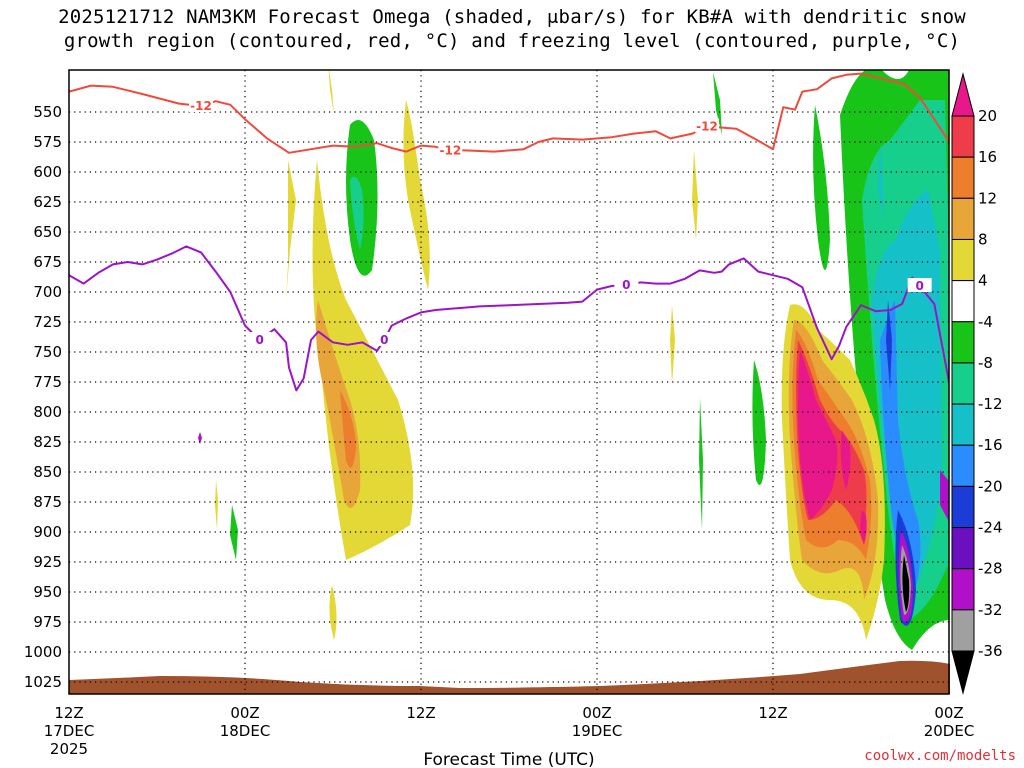  Describe the element at coordinates (47, 352) in the screenshot. I see `y-tick-label: 750` at that location.